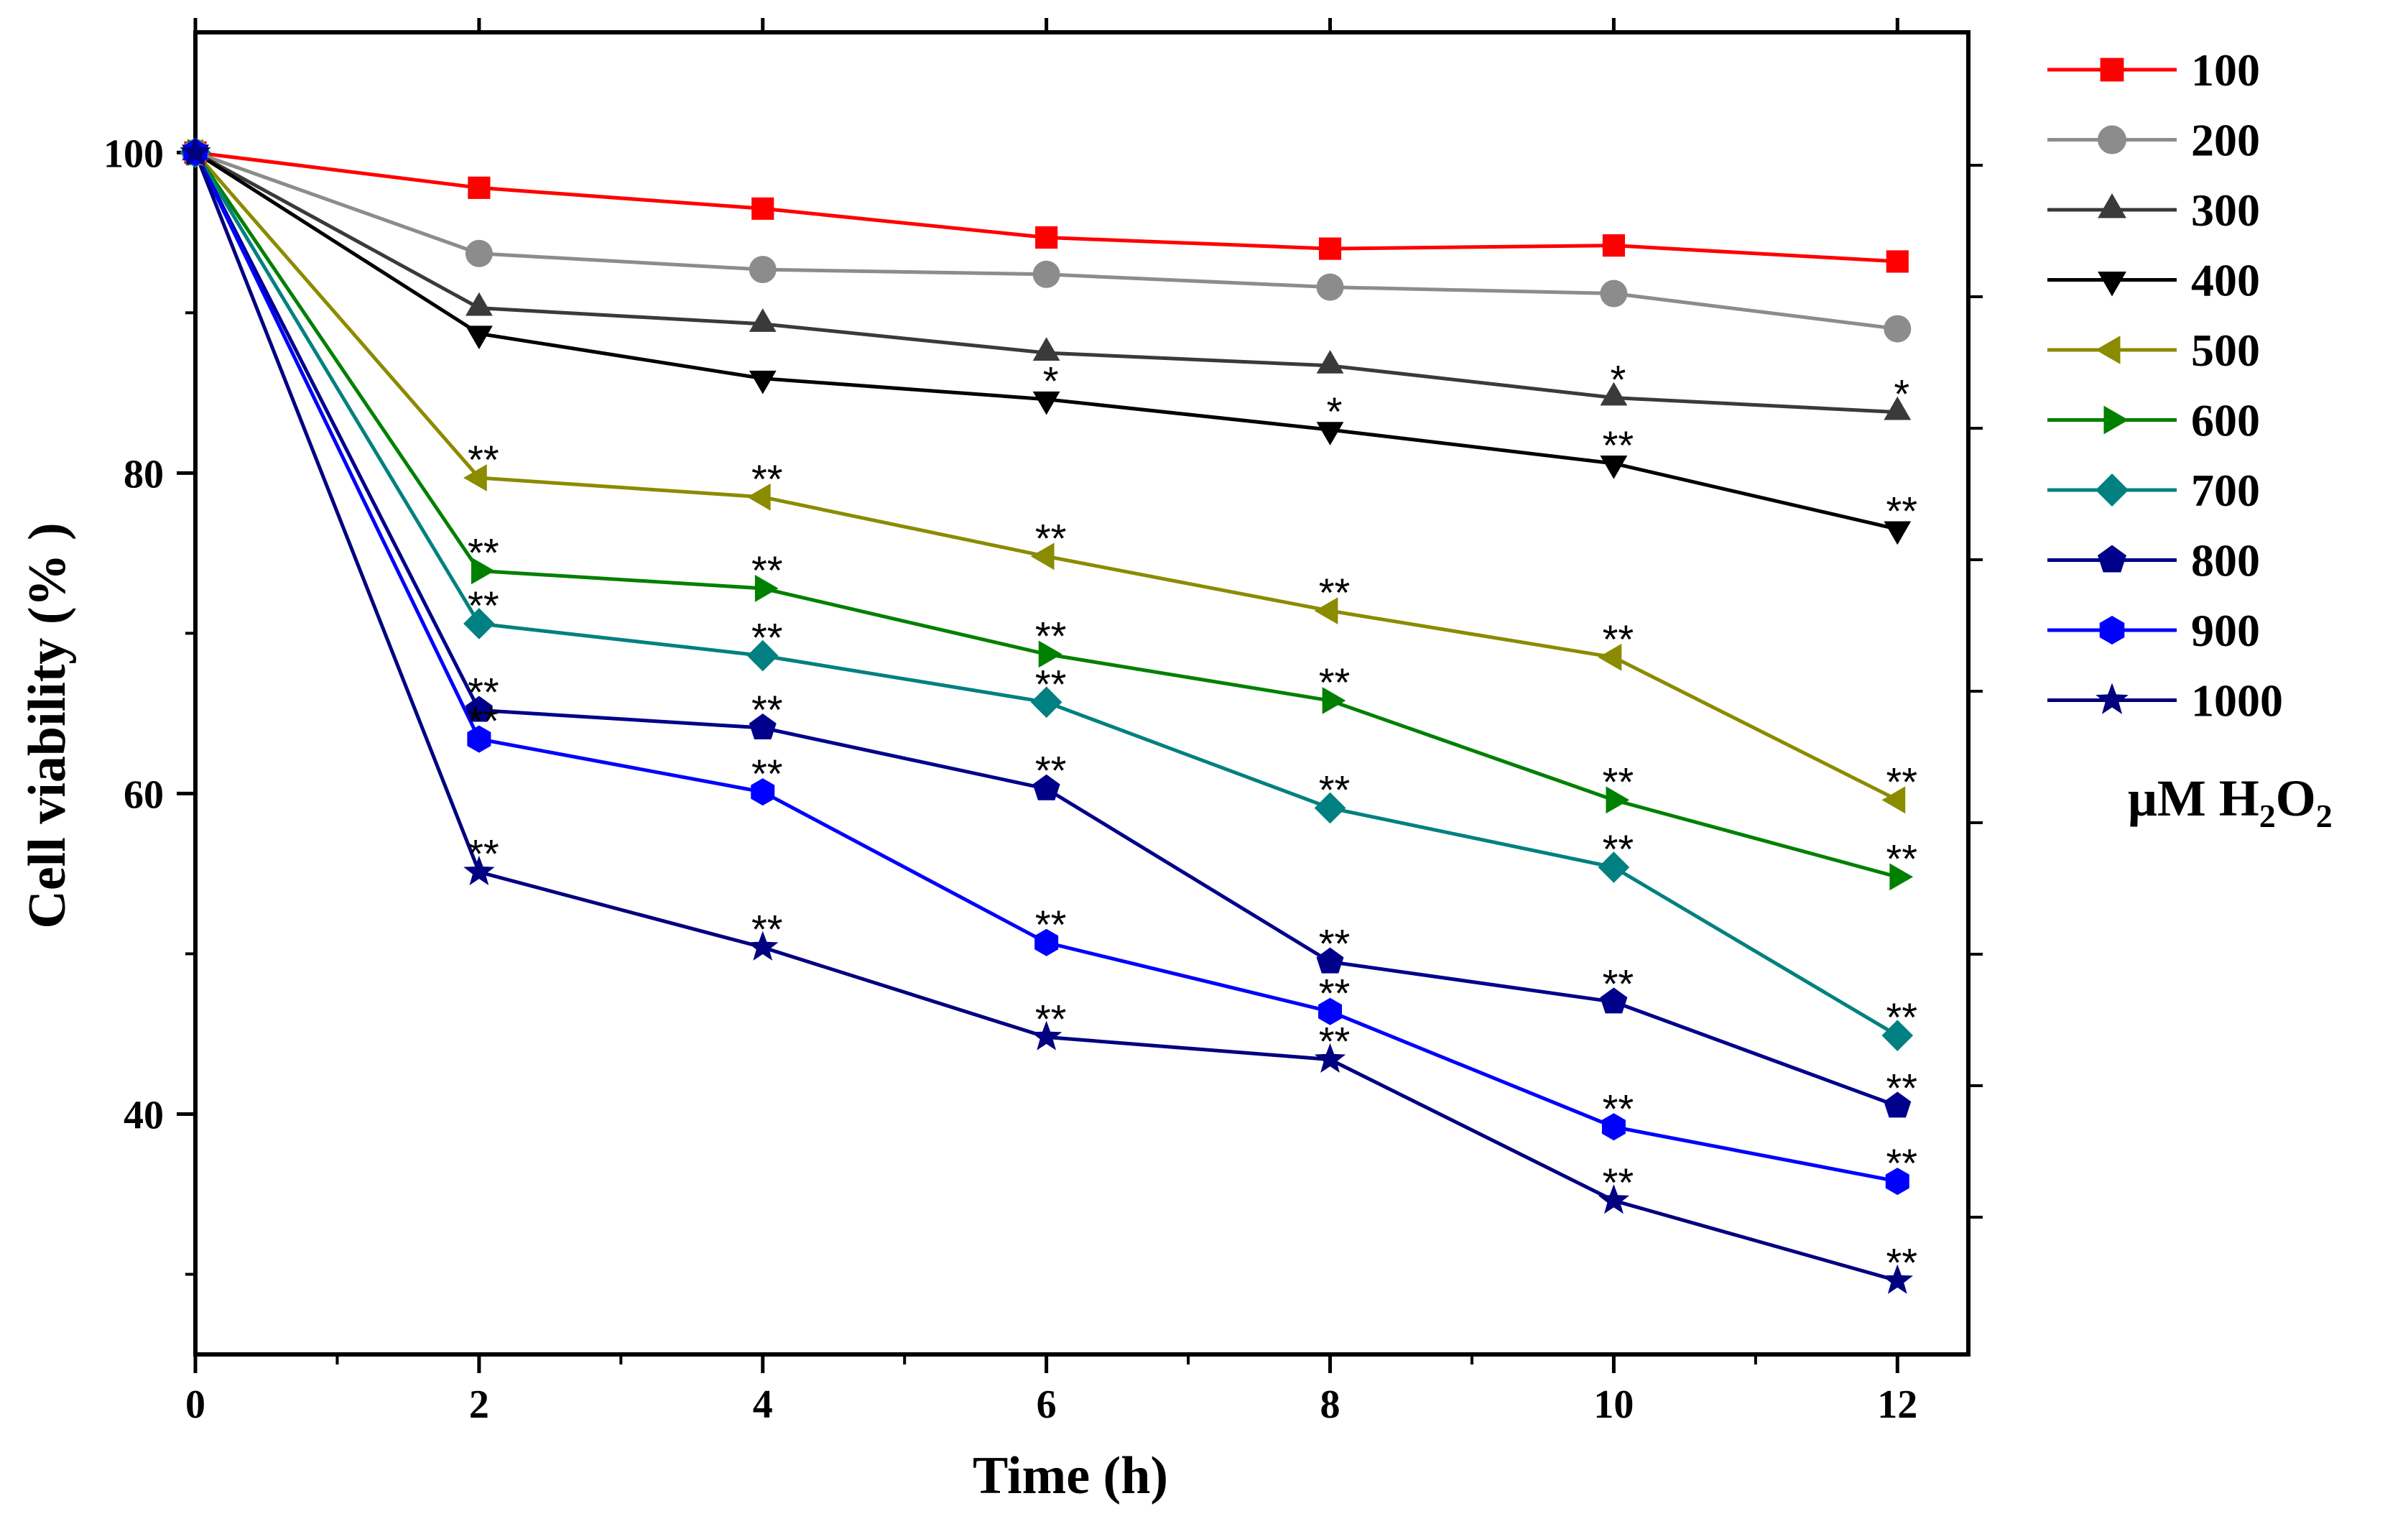  Describe the element at coordinates (2153, 140) in the screenshot. I see `legend-item-200: 200` at that location.